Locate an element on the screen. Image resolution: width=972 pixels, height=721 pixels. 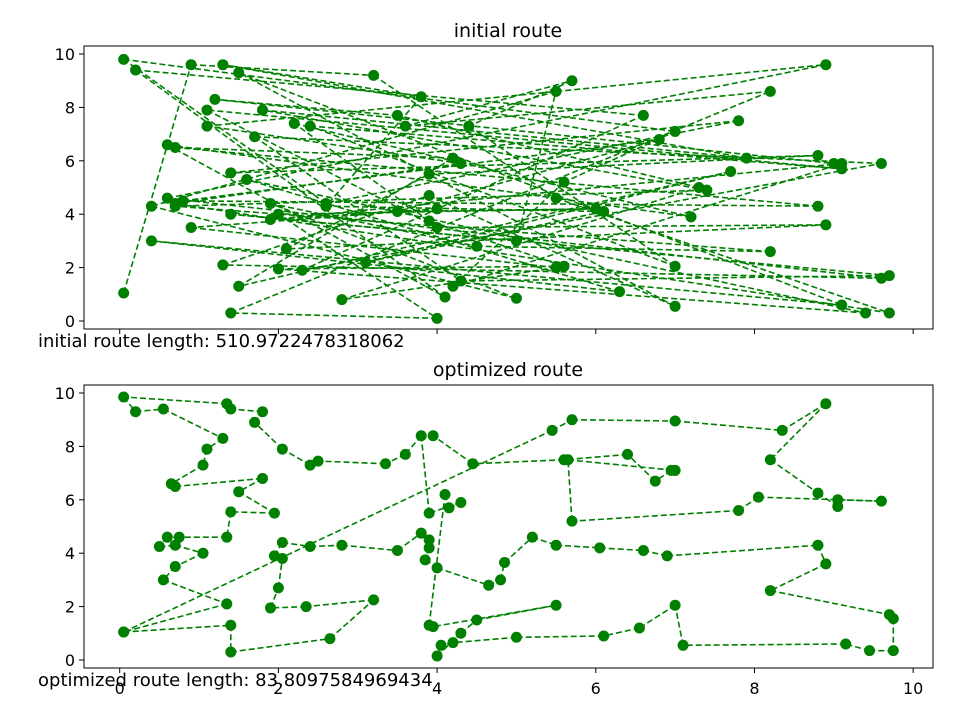
optimized-route-x-axis: 0 2 4 6 8 10 is located at coordinates (519, 683).